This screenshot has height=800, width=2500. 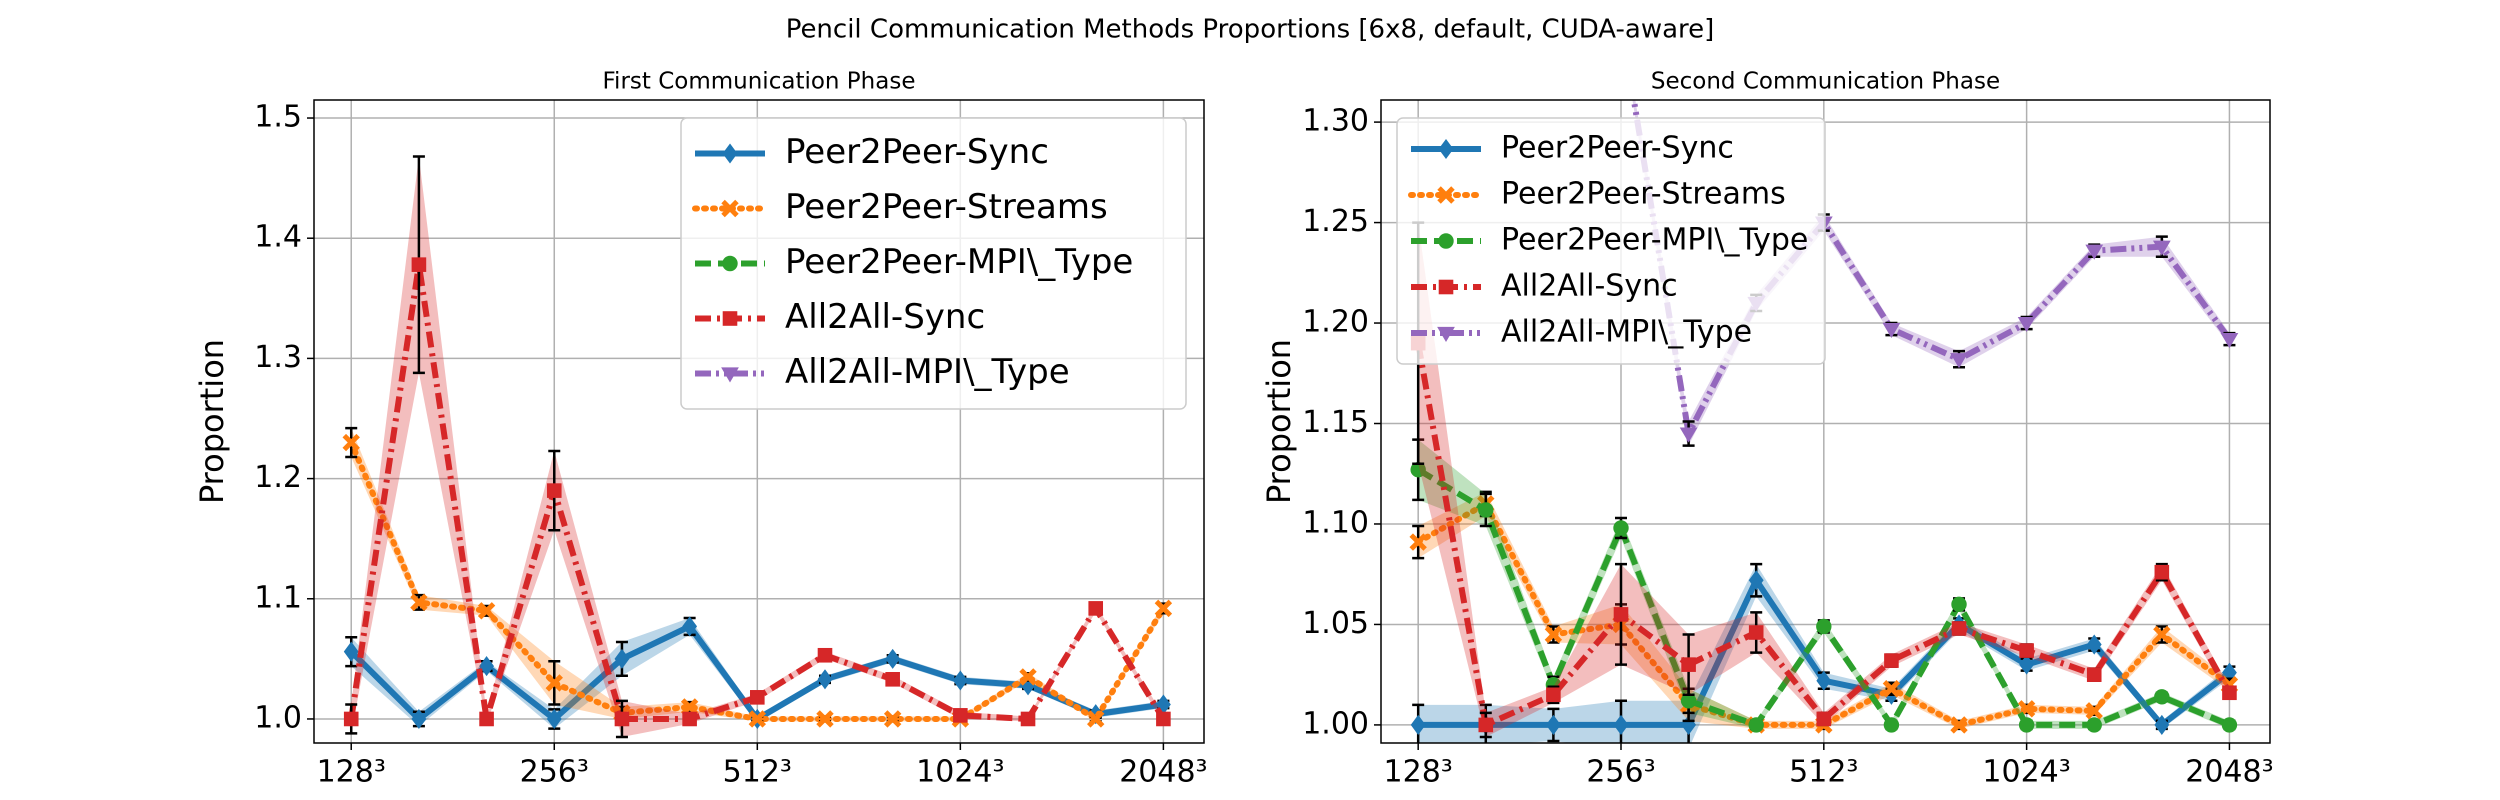 I want to click on y-tick-label: 1.00, so click(x=1335, y=723).